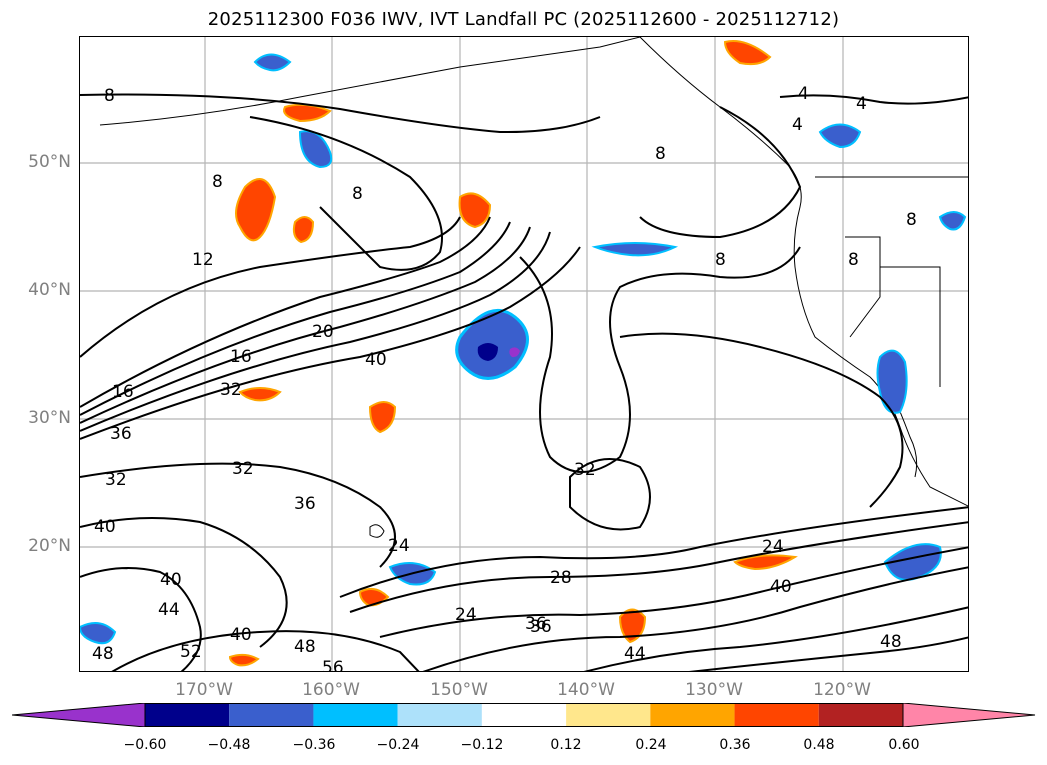 This screenshot has height=765, width=1047. Describe the element at coordinates (370, 81) in the screenshot. I see `alaska-coast` at that location.